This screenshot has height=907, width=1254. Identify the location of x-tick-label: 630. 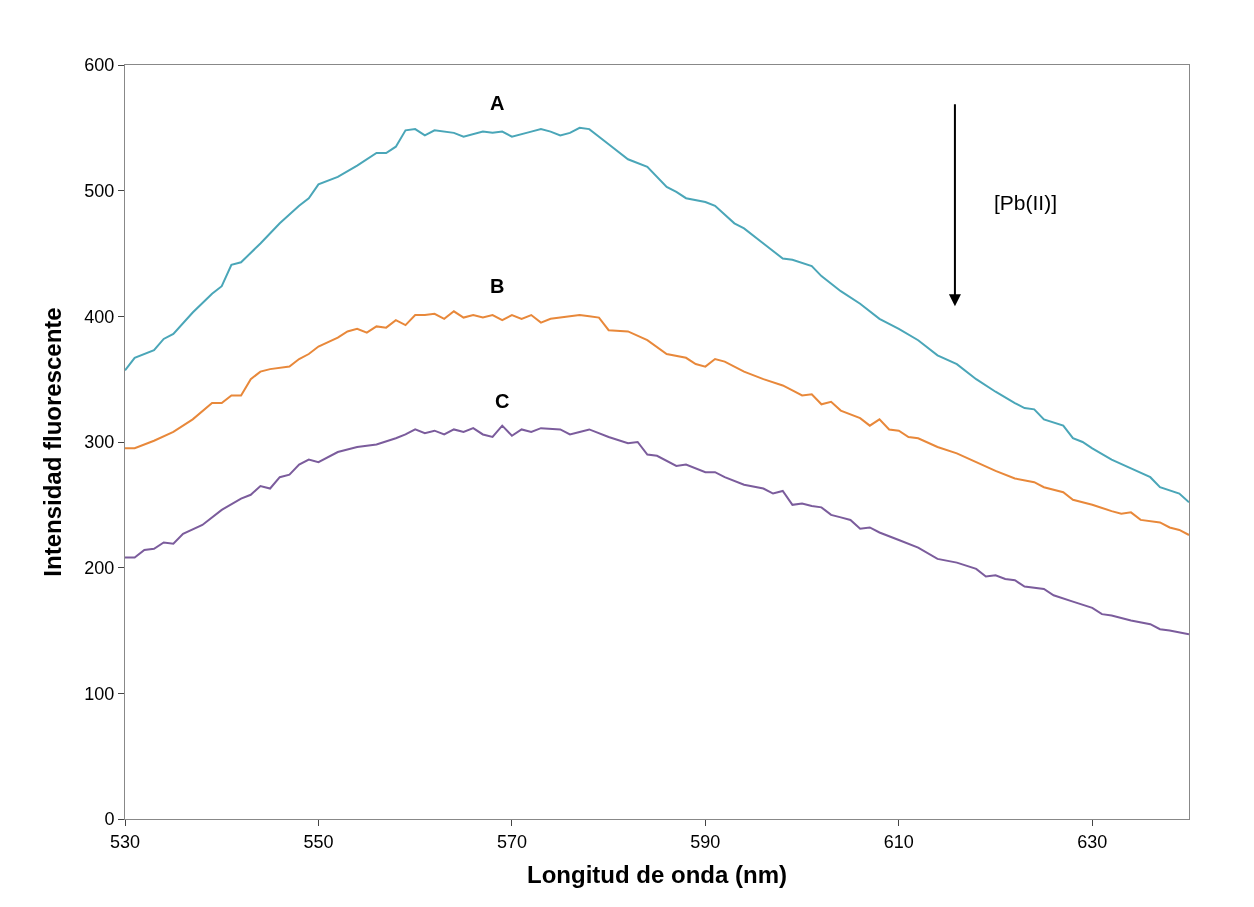
(1092, 841).